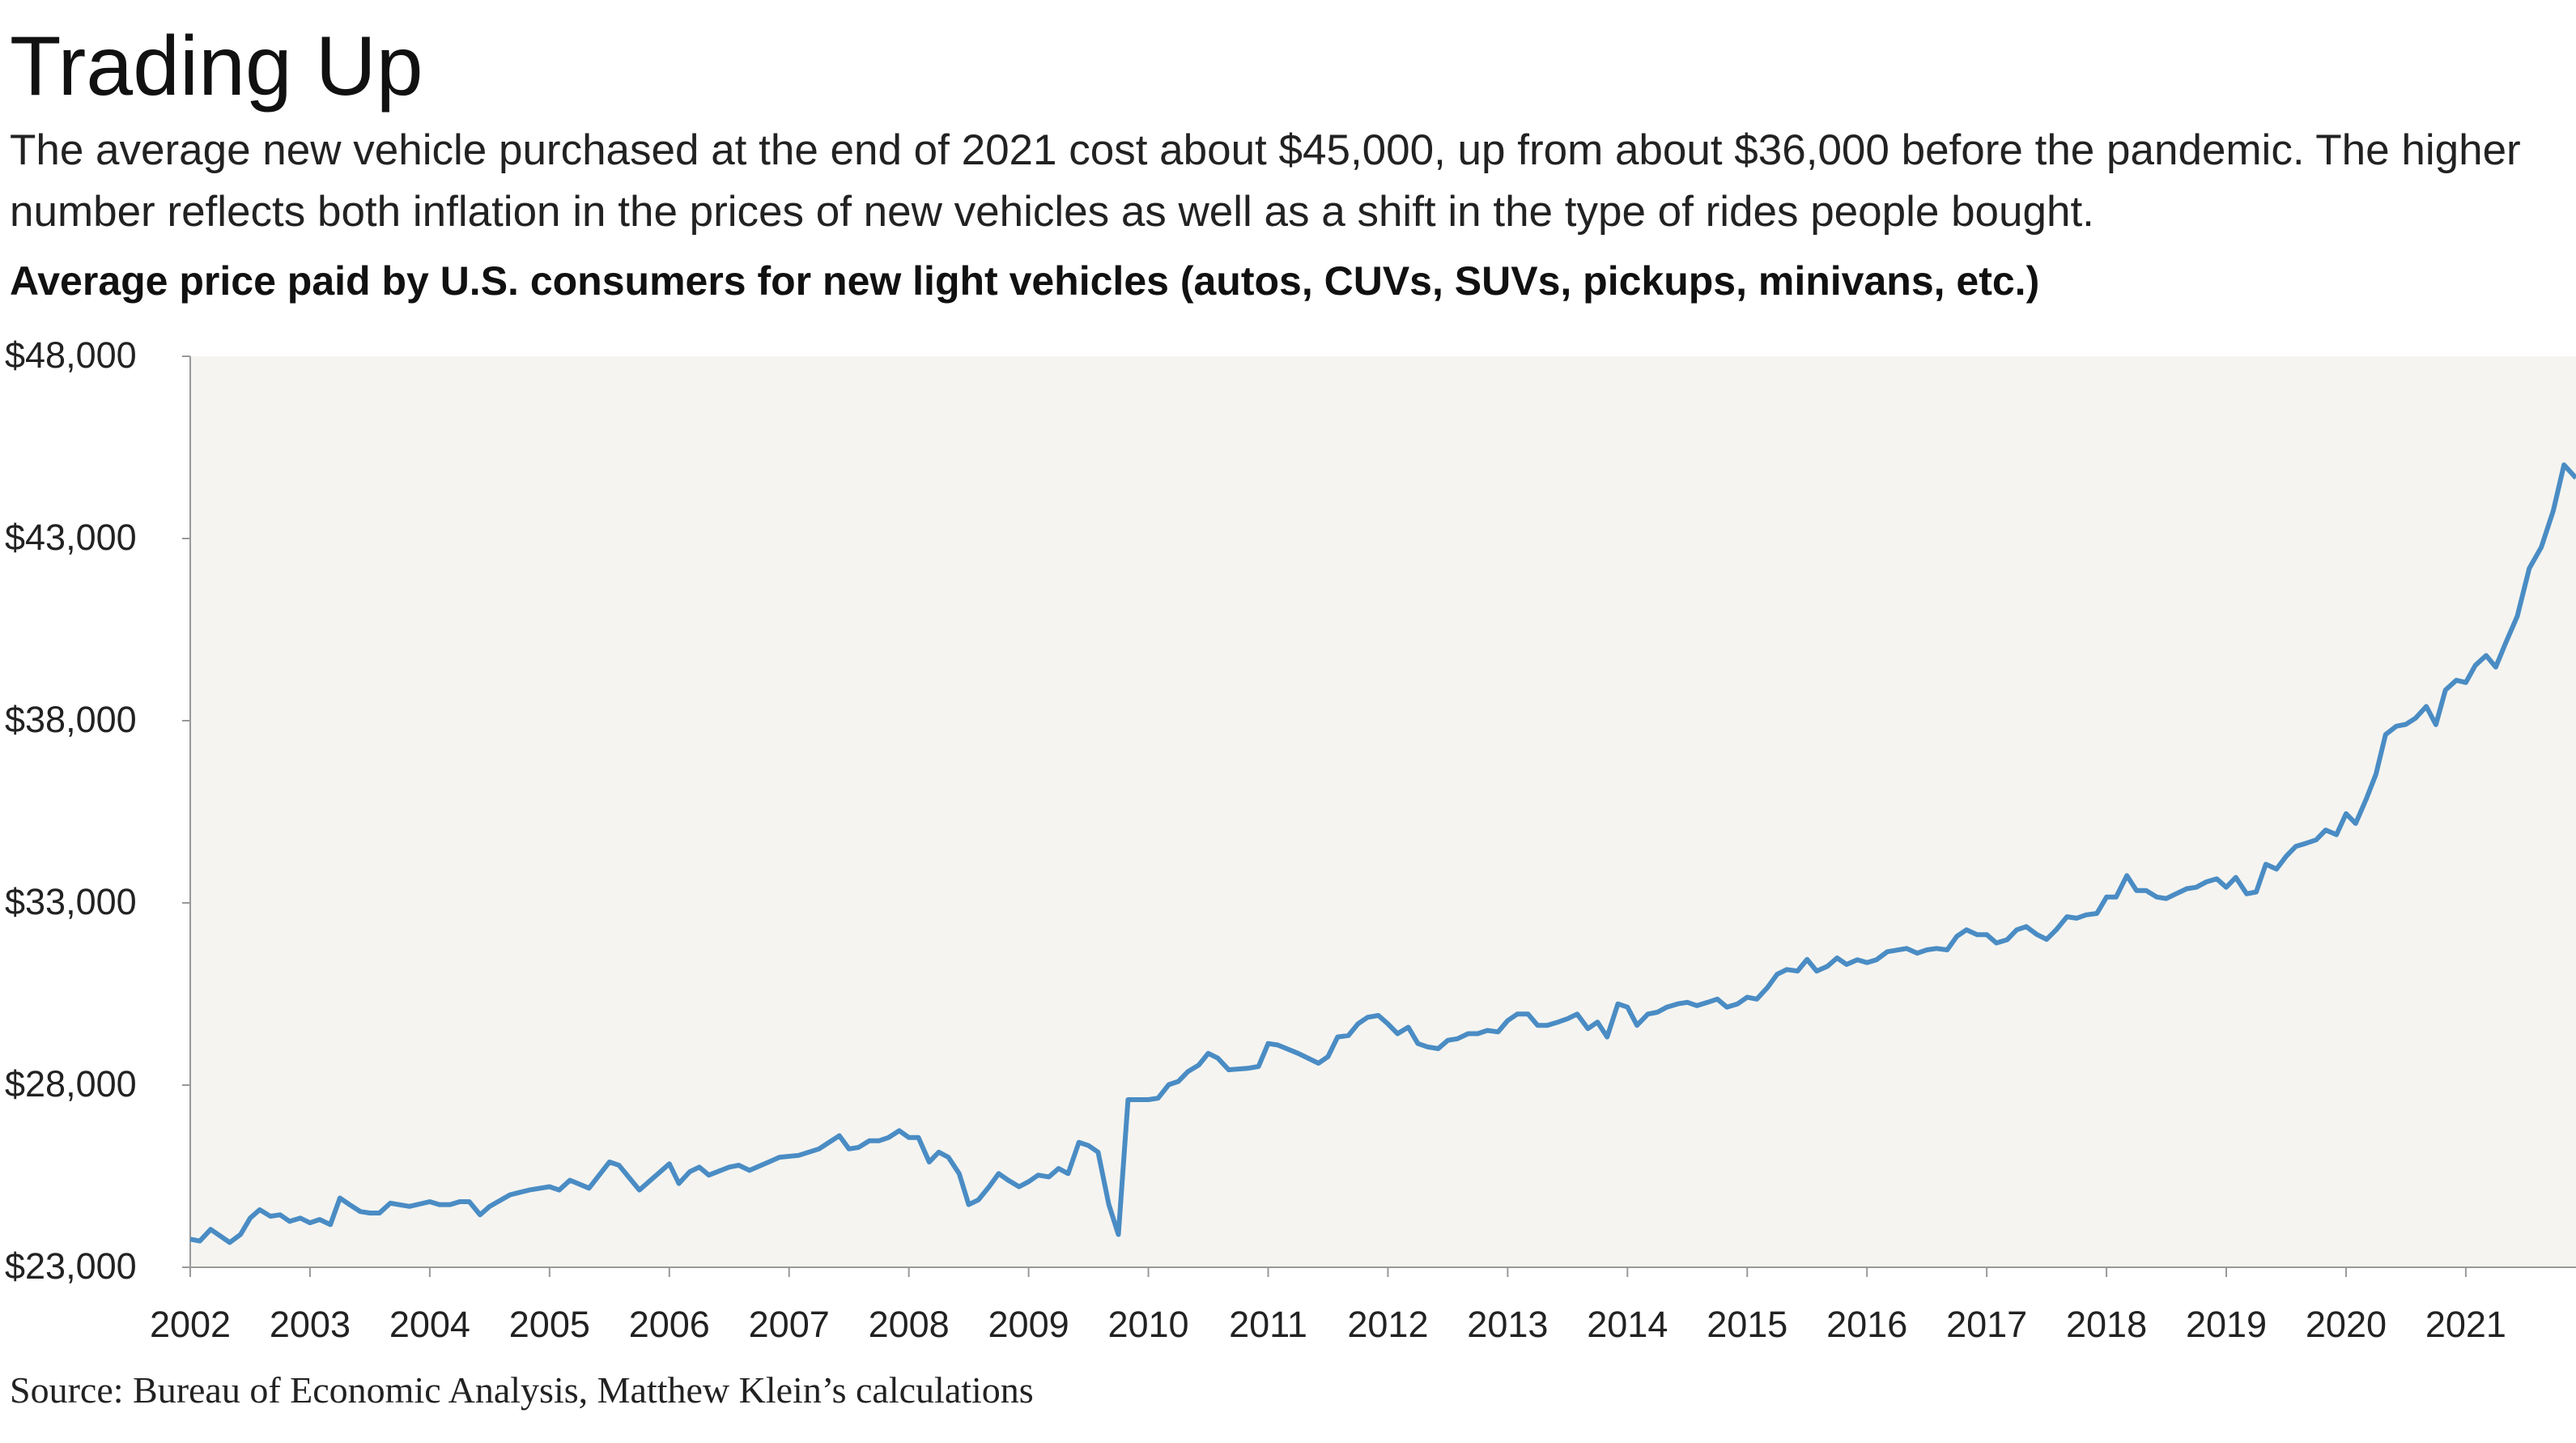  What do you see at coordinates (71, 537) in the screenshot?
I see `y-tick-label: $43,000` at bounding box center [71, 537].